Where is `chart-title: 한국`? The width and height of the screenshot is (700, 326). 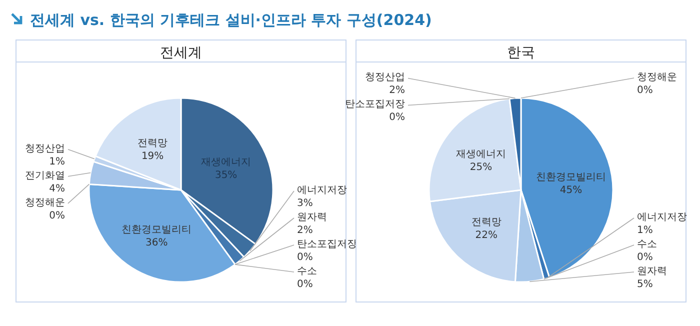
chart-title: 한국 is located at coordinates (521, 53).